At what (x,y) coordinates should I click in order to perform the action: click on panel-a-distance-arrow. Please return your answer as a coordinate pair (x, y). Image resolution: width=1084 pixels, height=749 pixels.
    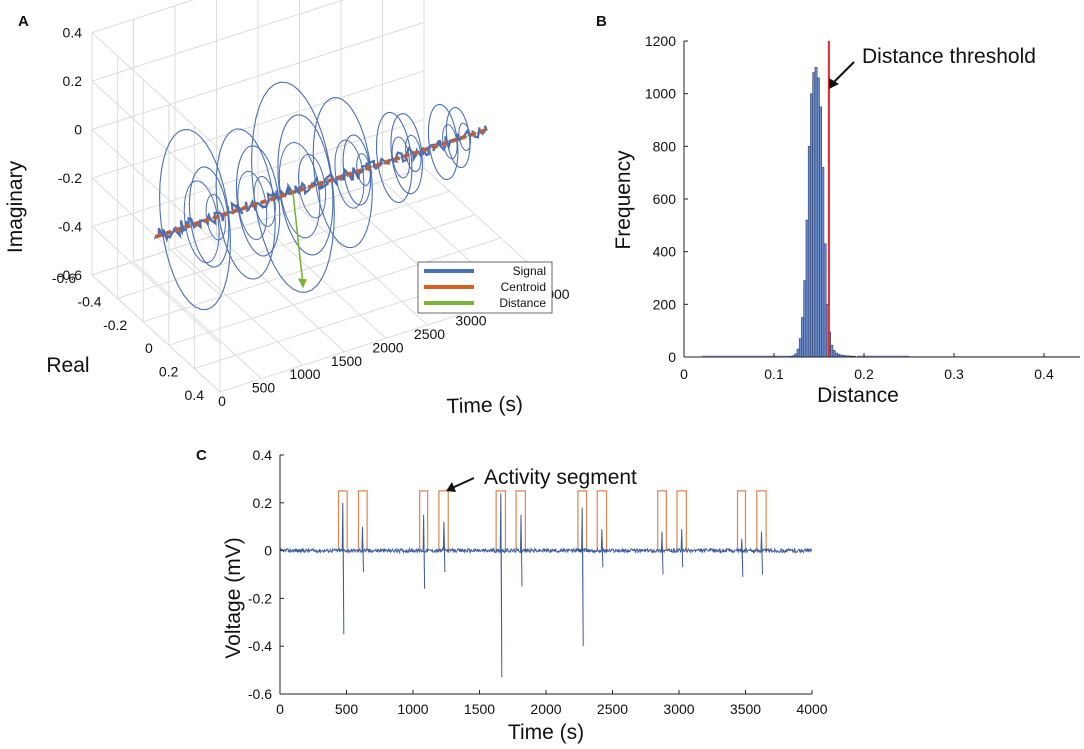
    Looking at the image, I should click on (299, 240).